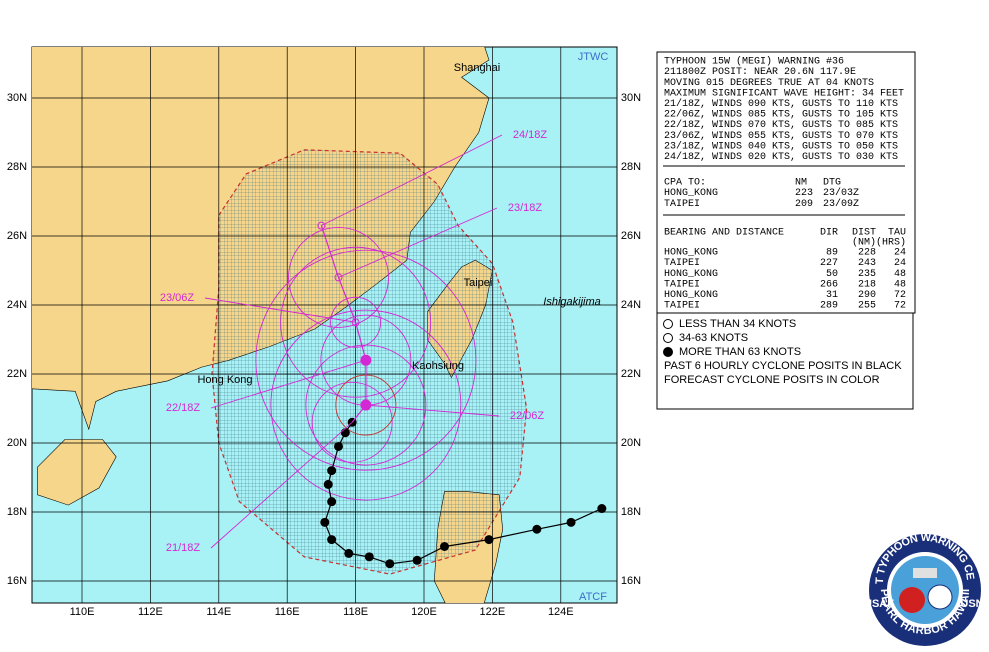 This screenshot has height=652, width=989. Describe the element at coordinates (900, 306) in the screenshot. I see `bearing-cell: 72` at that location.